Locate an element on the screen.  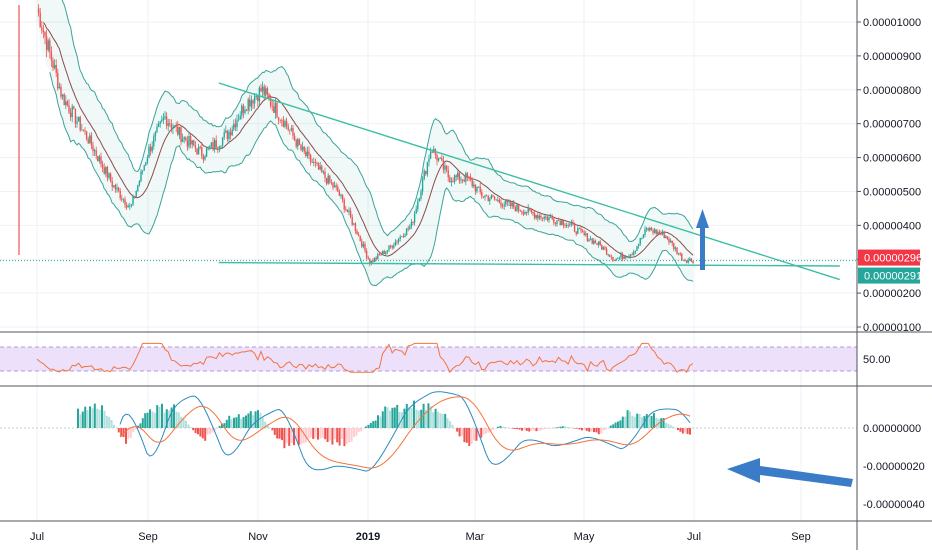
signal-line is located at coordinates (405, 432).